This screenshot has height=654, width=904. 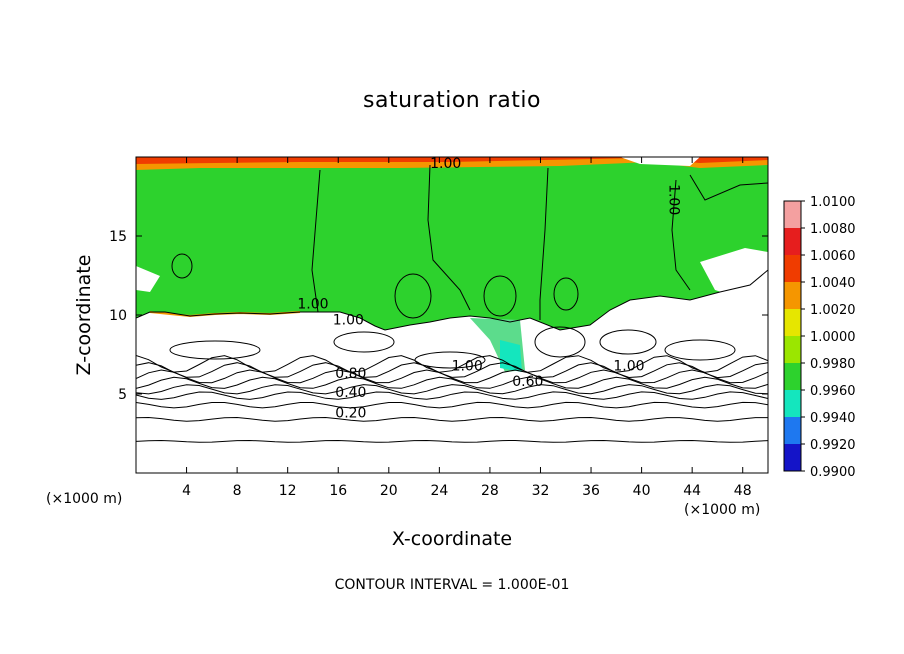 I want to click on y-tick-label: 15, so click(x=118, y=237).